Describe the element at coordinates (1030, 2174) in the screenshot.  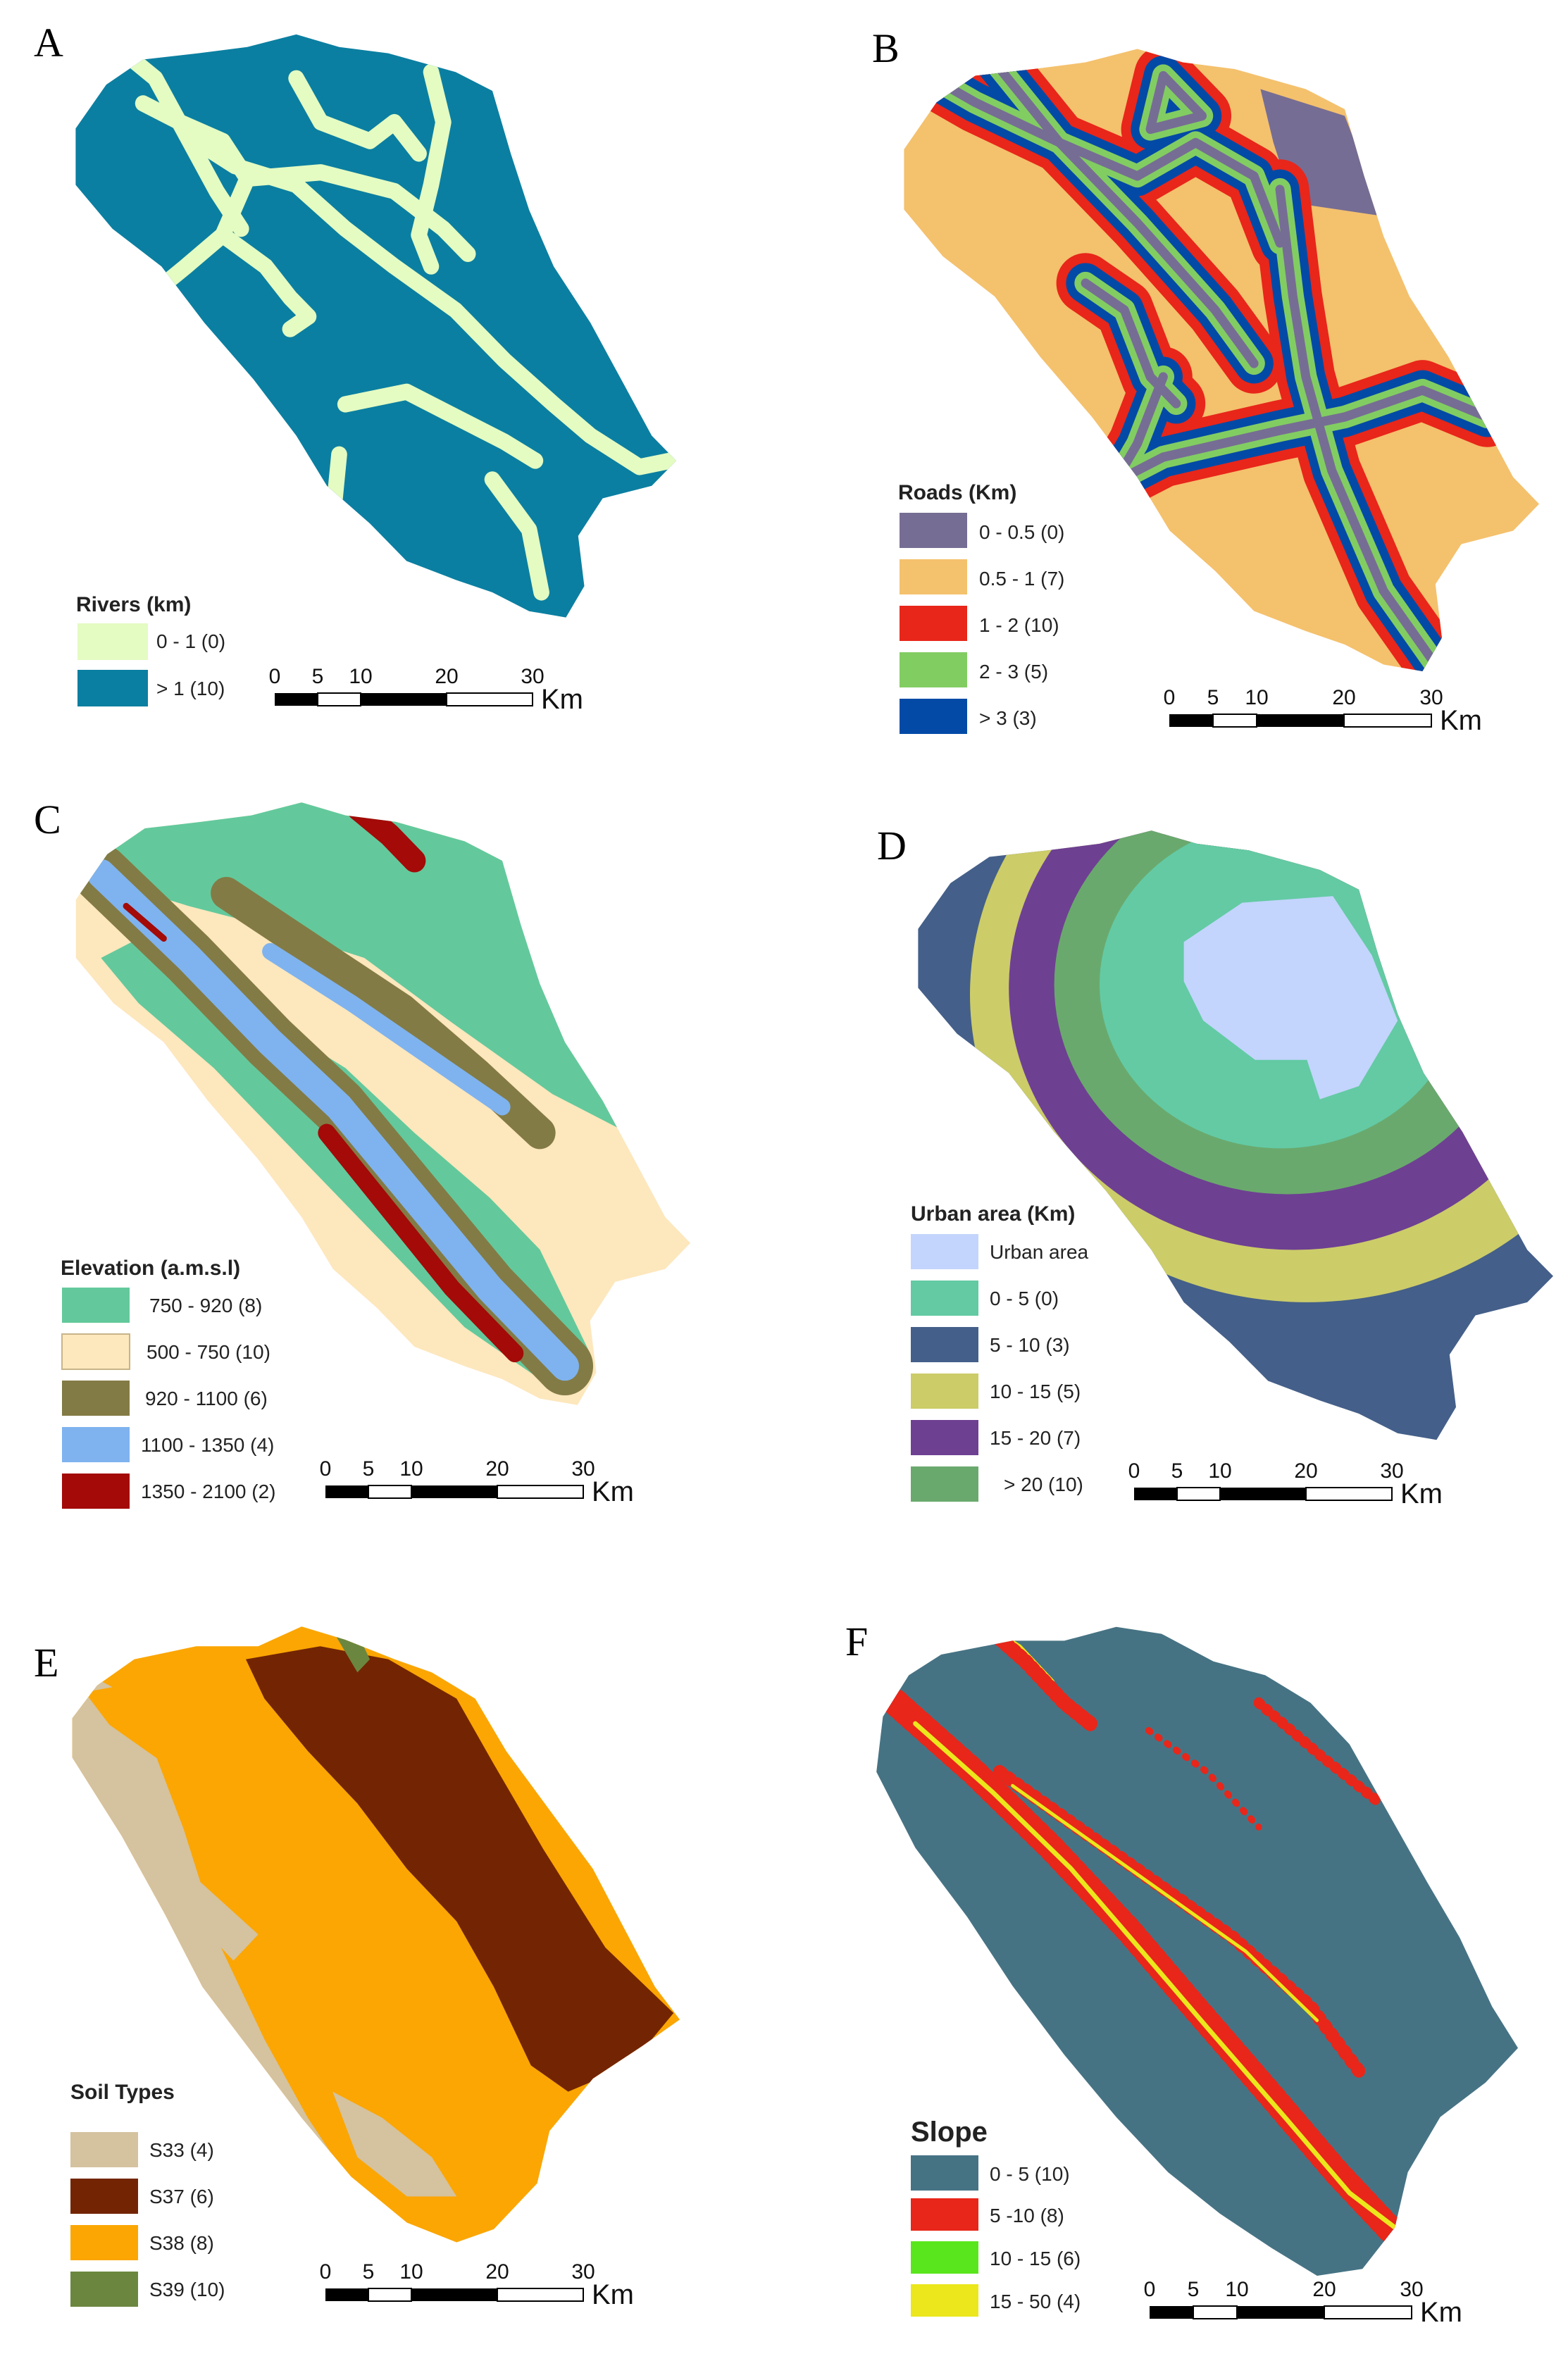
I see `legend-label-f-0: 0 - 5 (10)` at that location.